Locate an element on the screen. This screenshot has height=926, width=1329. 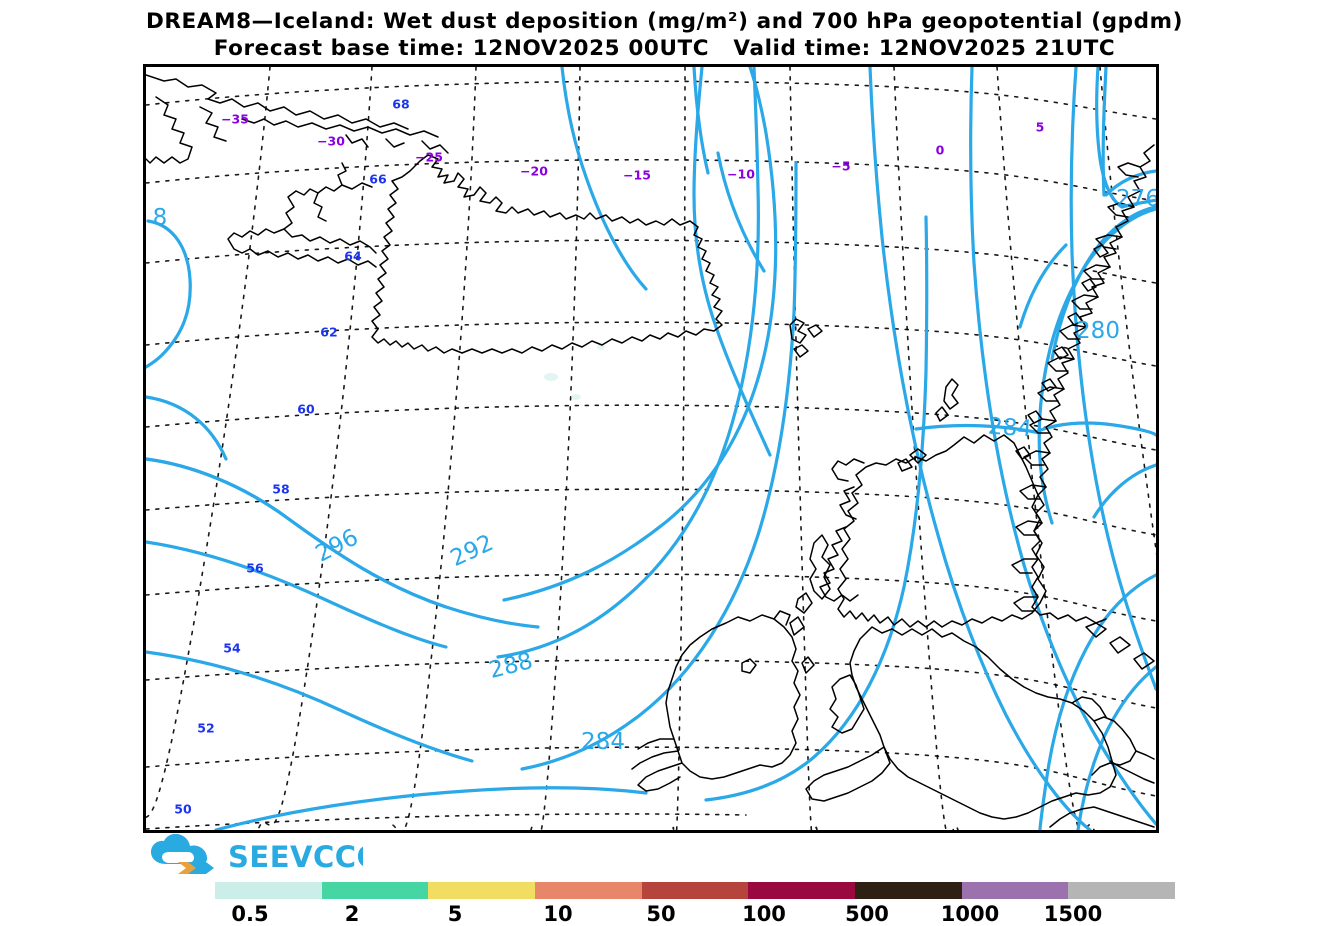
colorbar: 0.5 2 5 10 50 100 500 1000 1500 is located at coordinates (695, 904).